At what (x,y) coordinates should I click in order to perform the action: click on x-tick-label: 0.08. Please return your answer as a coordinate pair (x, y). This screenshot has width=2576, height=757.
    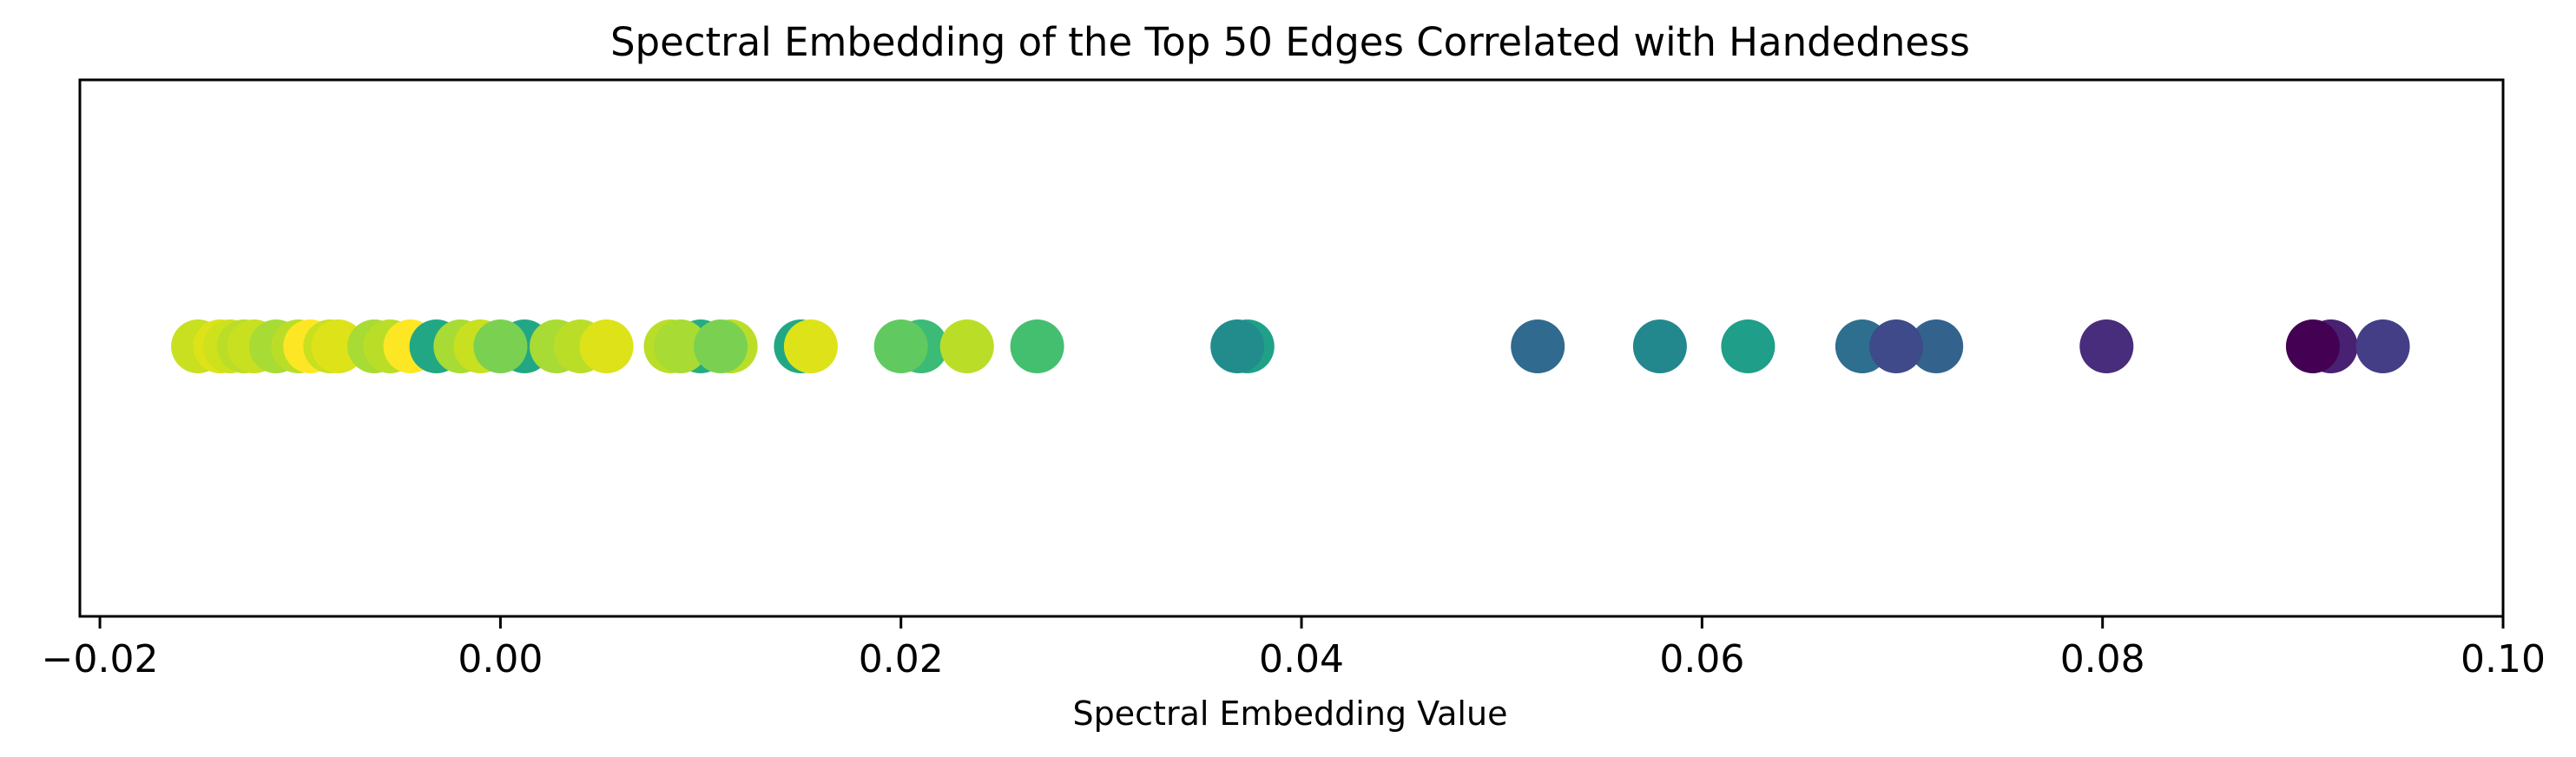
    Looking at the image, I should click on (2102, 659).